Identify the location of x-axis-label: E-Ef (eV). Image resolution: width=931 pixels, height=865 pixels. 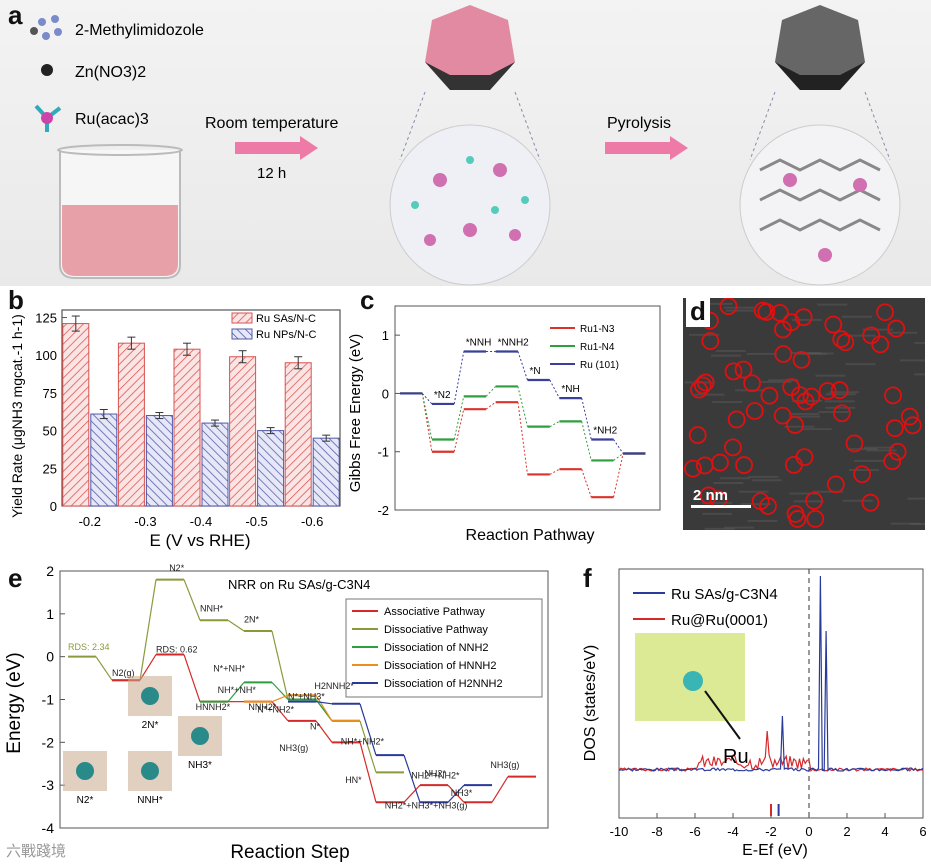
(775, 850).